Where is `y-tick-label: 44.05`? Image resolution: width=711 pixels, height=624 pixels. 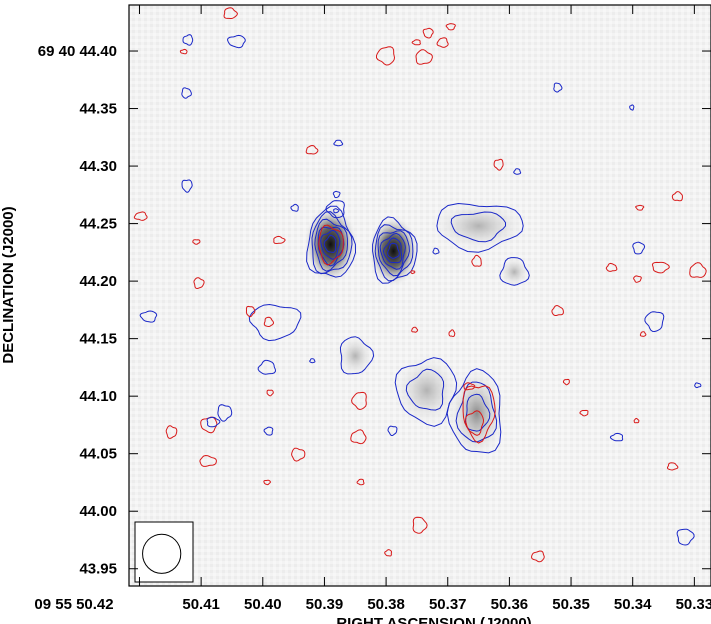
y-tick-label: 44.05 is located at coordinates (98, 454).